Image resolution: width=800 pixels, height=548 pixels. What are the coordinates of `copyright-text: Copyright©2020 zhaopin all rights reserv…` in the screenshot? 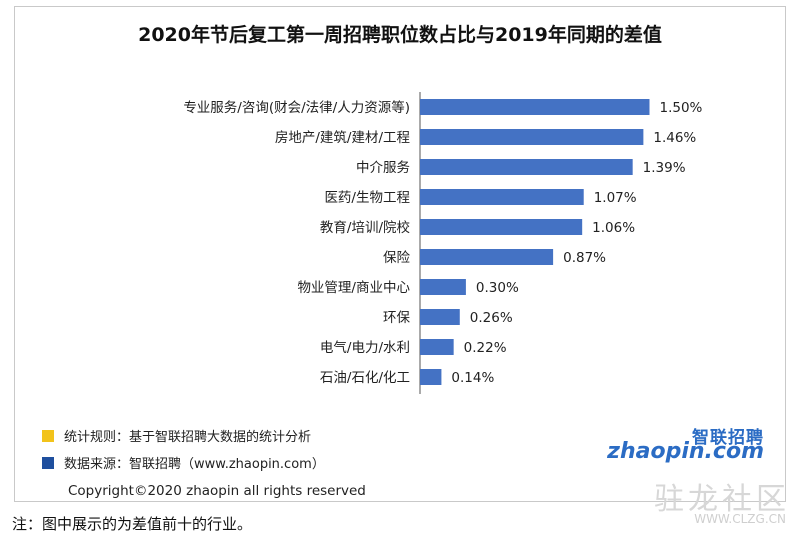 It's located at (217, 491).